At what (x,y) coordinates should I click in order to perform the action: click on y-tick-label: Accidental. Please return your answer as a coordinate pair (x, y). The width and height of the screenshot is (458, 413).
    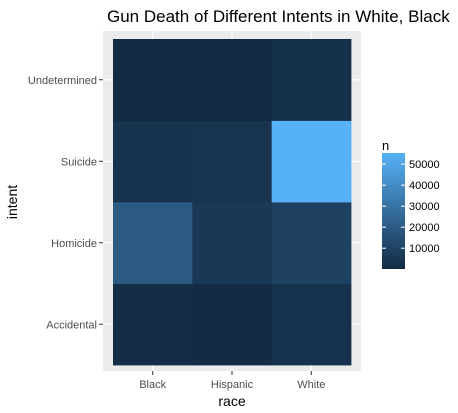
    Looking at the image, I should click on (71, 325).